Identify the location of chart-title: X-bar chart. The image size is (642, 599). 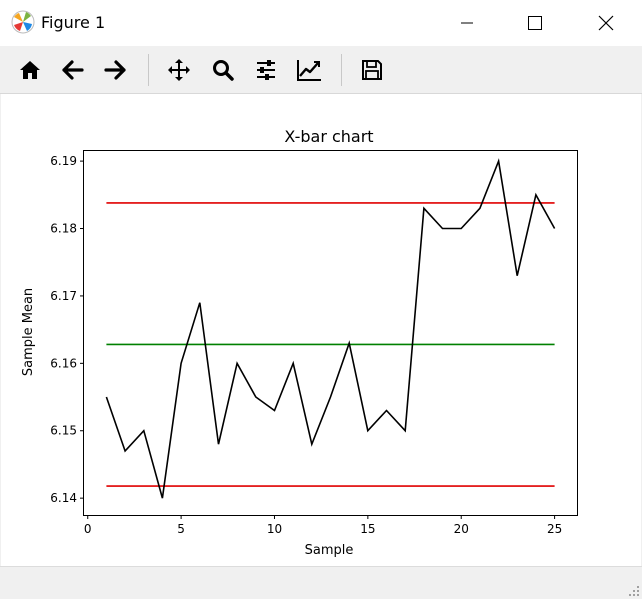
(328, 136).